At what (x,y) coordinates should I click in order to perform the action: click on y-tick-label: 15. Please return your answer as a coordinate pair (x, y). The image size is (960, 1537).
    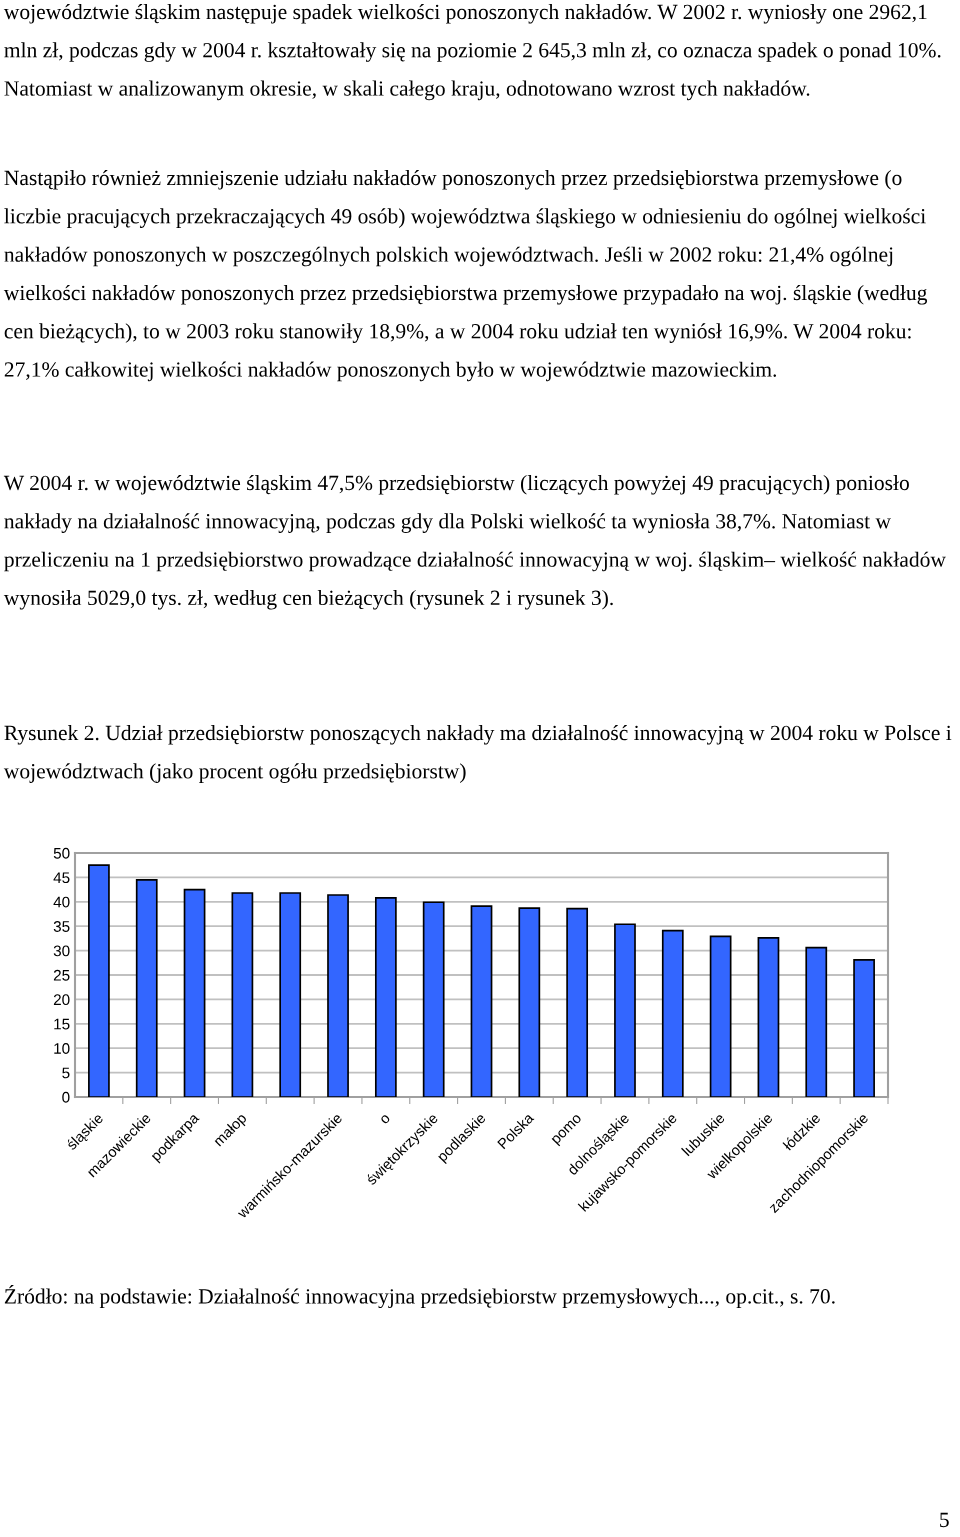
    Looking at the image, I should click on (62, 1024).